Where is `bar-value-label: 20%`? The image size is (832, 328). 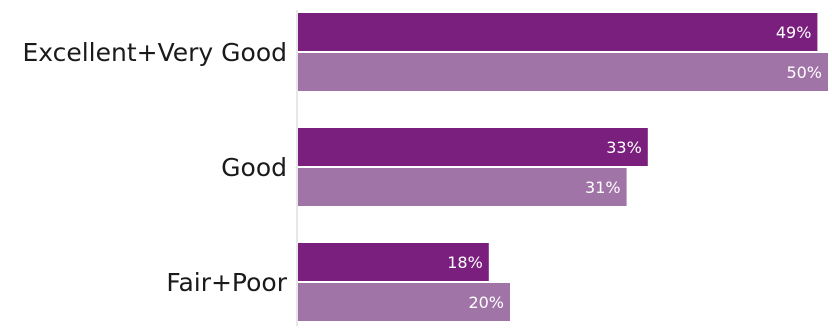
bar-value-label: 20% is located at coordinates (486, 302).